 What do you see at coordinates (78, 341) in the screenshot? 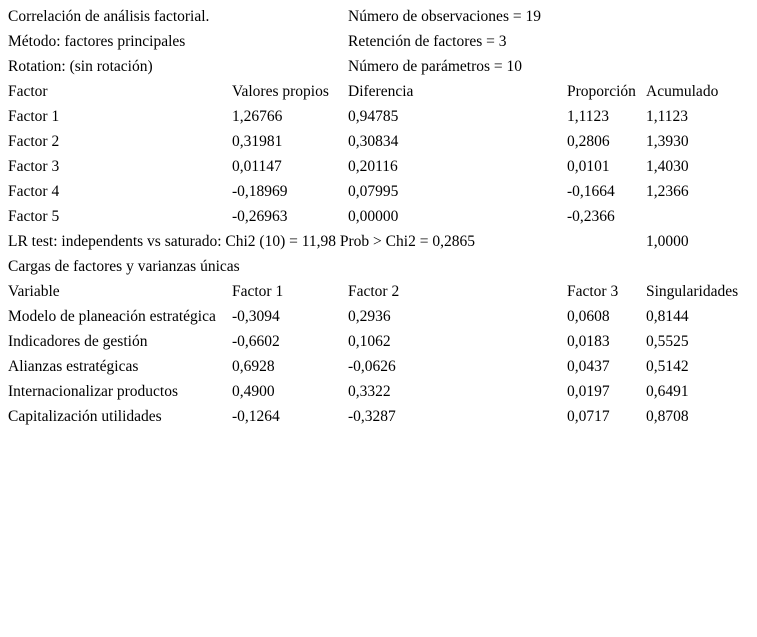
I see `cell-variable: Indicadores de gestión` at bounding box center [78, 341].